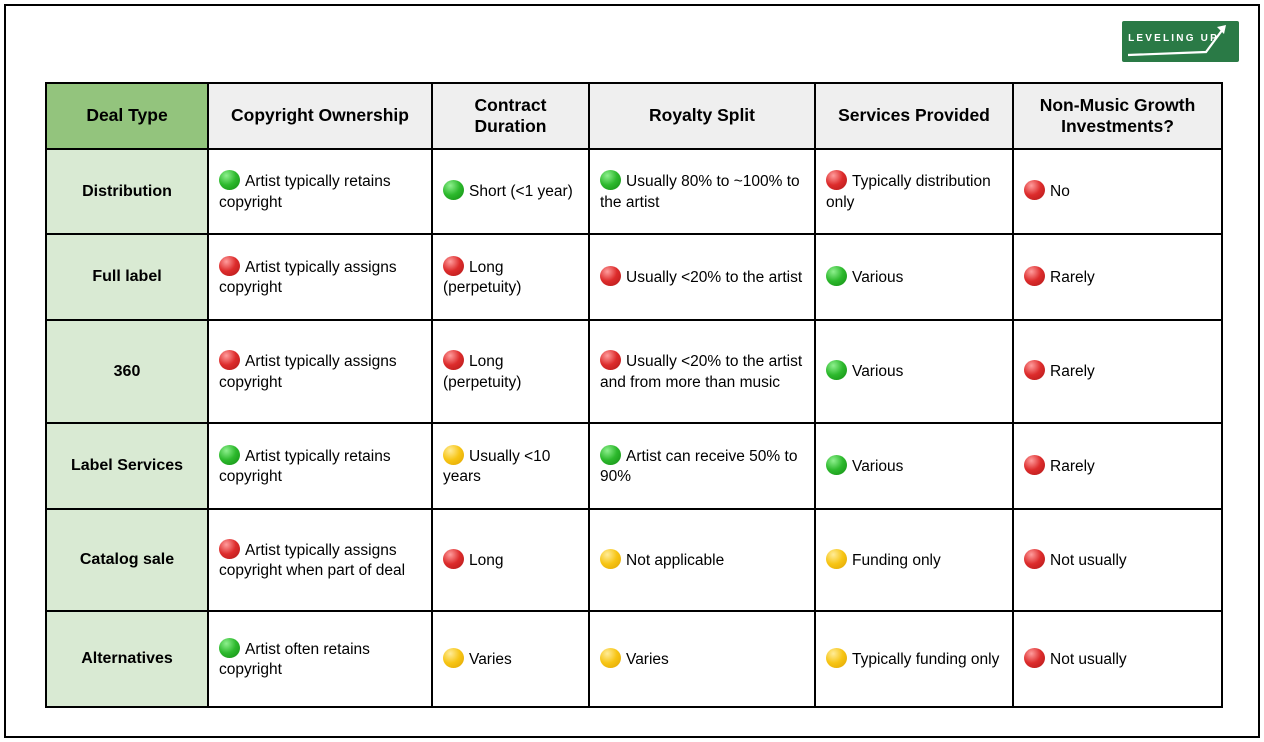 The image size is (1264, 742). What do you see at coordinates (1117, 116) in the screenshot?
I see `column-header-non-music-growth: Non-Music Growth Investments?` at bounding box center [1117, 116].